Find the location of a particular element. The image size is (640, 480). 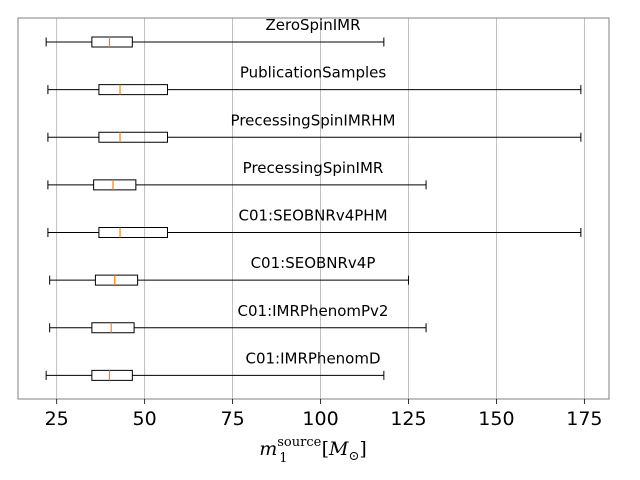

box-label: PrecessingSpinIMR is located at coordinates (313, 168).